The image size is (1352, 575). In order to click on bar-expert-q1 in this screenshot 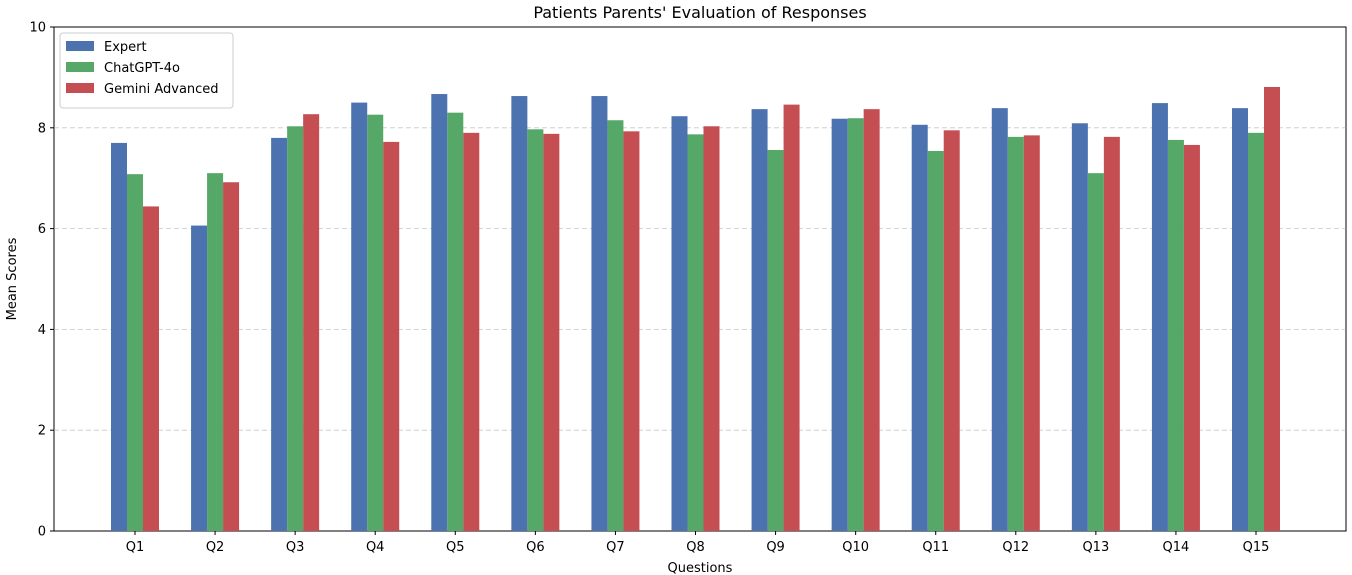, I will do `click(119, 337)`.